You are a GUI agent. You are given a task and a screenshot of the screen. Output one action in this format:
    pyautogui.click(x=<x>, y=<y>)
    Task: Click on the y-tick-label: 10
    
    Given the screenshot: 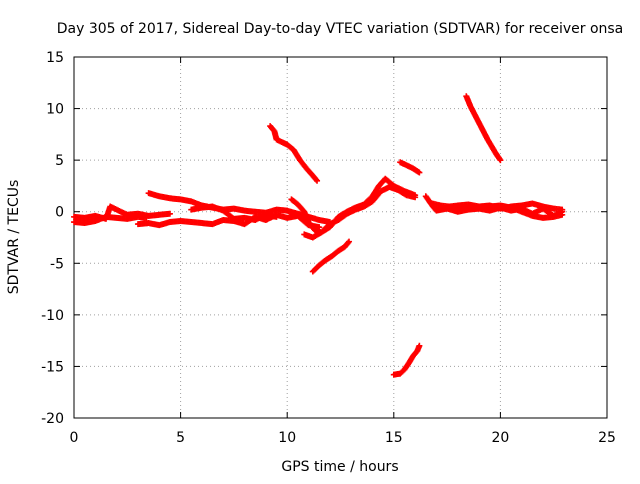 What is the action you would take?
    pyautogui.click(x=55, y=110)
    